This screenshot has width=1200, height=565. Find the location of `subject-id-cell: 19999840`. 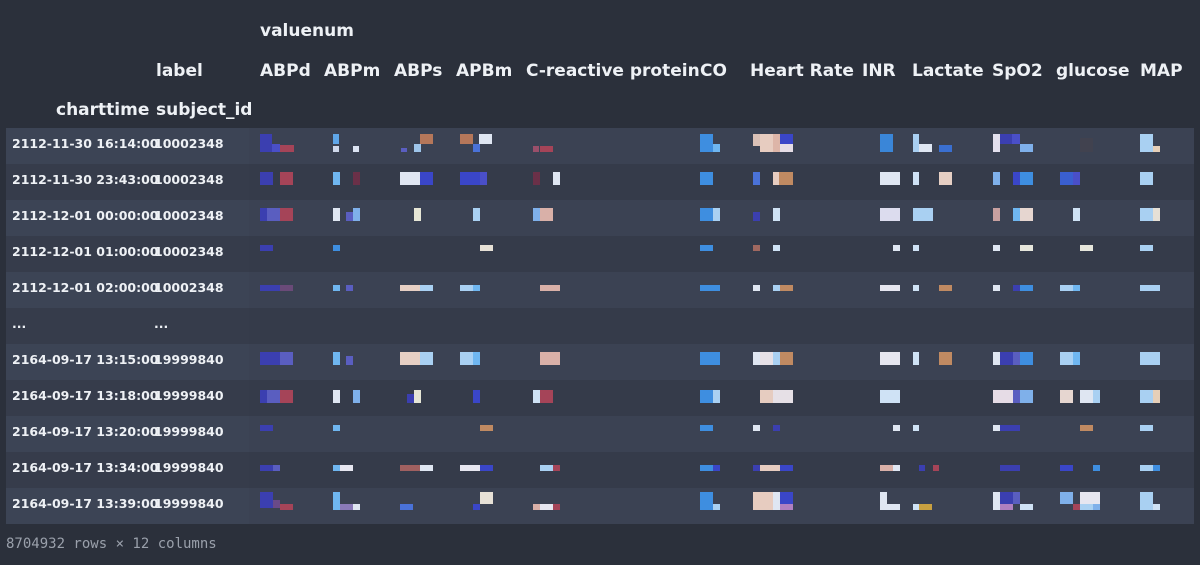

subject-id-cell: 19999840 is located at coordinates (189, 503).